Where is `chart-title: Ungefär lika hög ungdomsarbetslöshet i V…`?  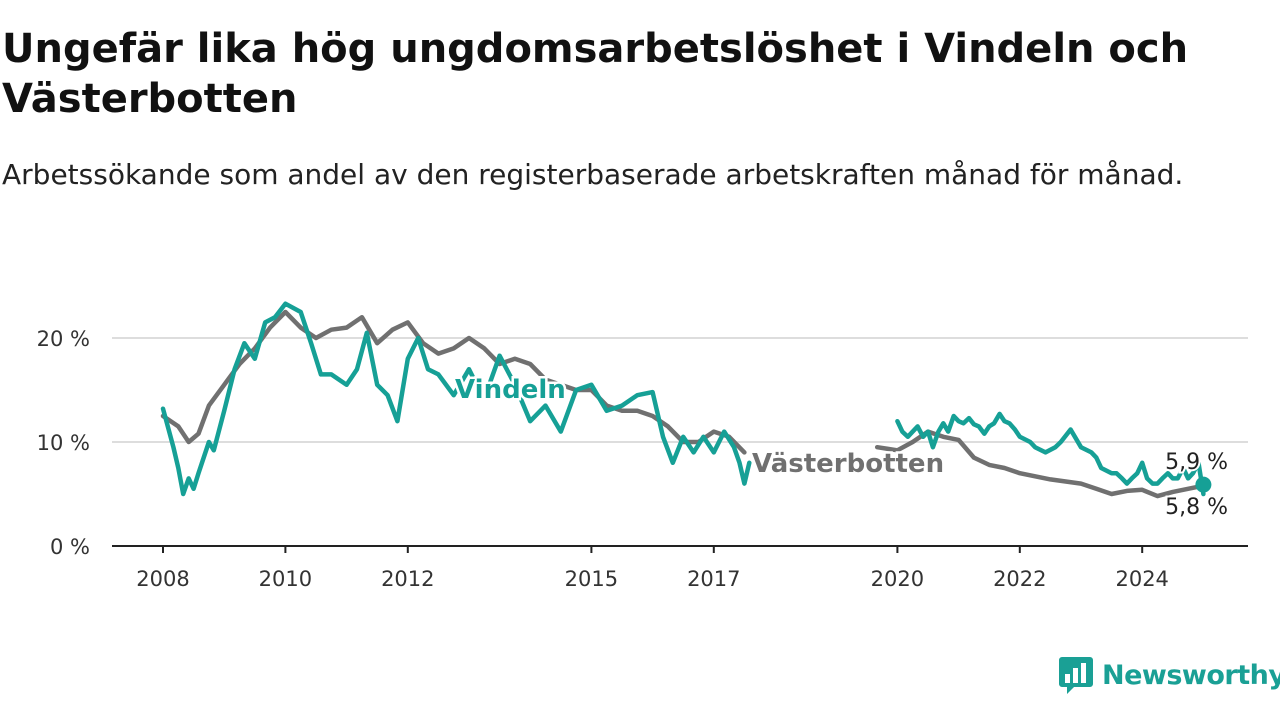 chart-title: Ungefär lika hög ungdomsarbetslöshet i V… is located at coordinates (595, 74).